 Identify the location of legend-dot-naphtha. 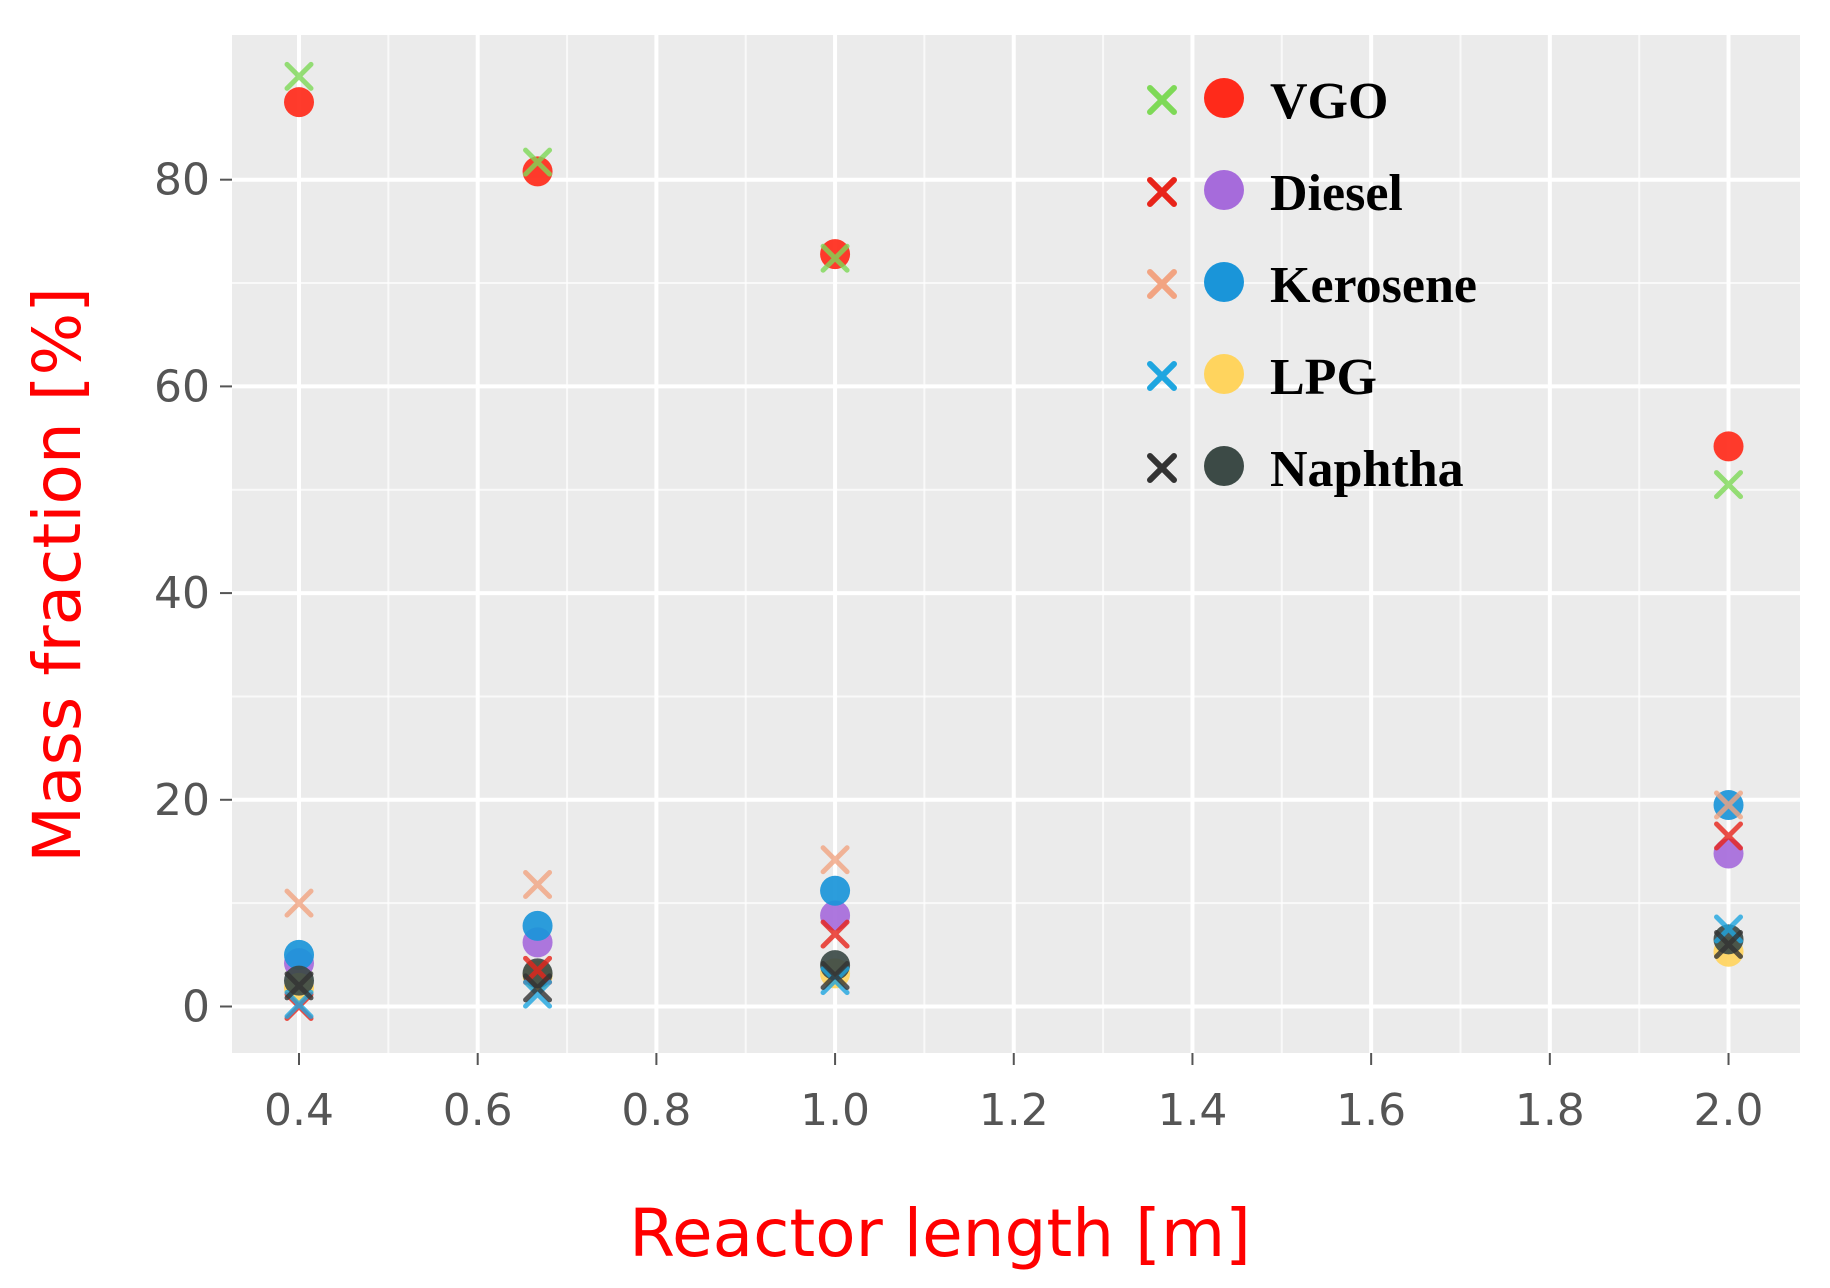
(1224, 466).